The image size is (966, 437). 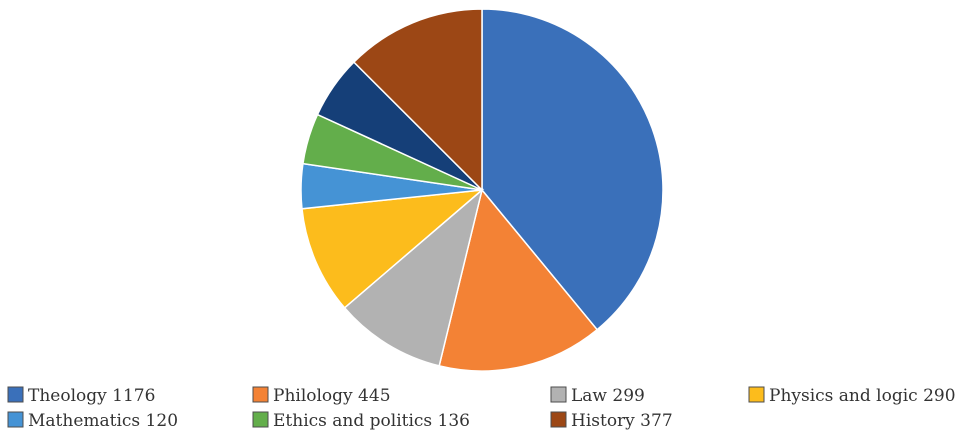 I want to click on legend-label-2: Law 299, so click(x=608, y=396).